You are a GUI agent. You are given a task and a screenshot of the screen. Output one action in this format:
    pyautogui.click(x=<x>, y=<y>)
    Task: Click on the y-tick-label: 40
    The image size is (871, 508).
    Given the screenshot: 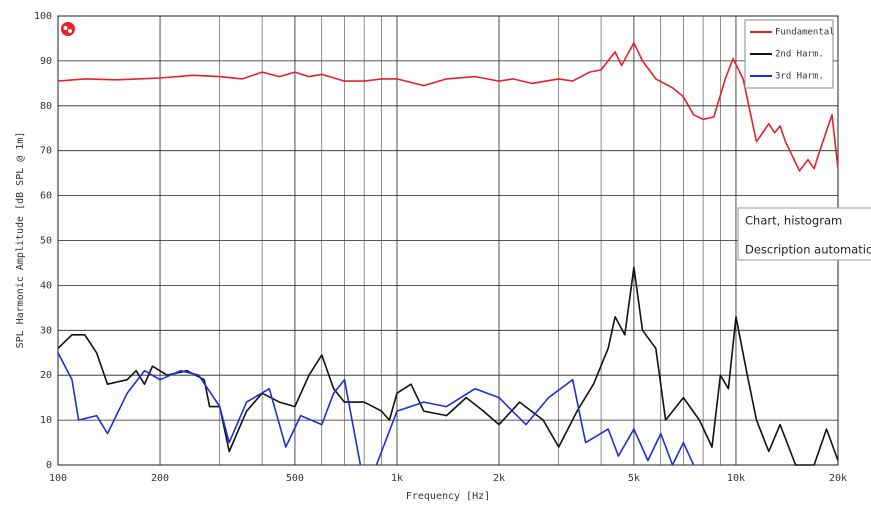 What is the action you would take?
    pyautogui.click(x=46, y=285)
    